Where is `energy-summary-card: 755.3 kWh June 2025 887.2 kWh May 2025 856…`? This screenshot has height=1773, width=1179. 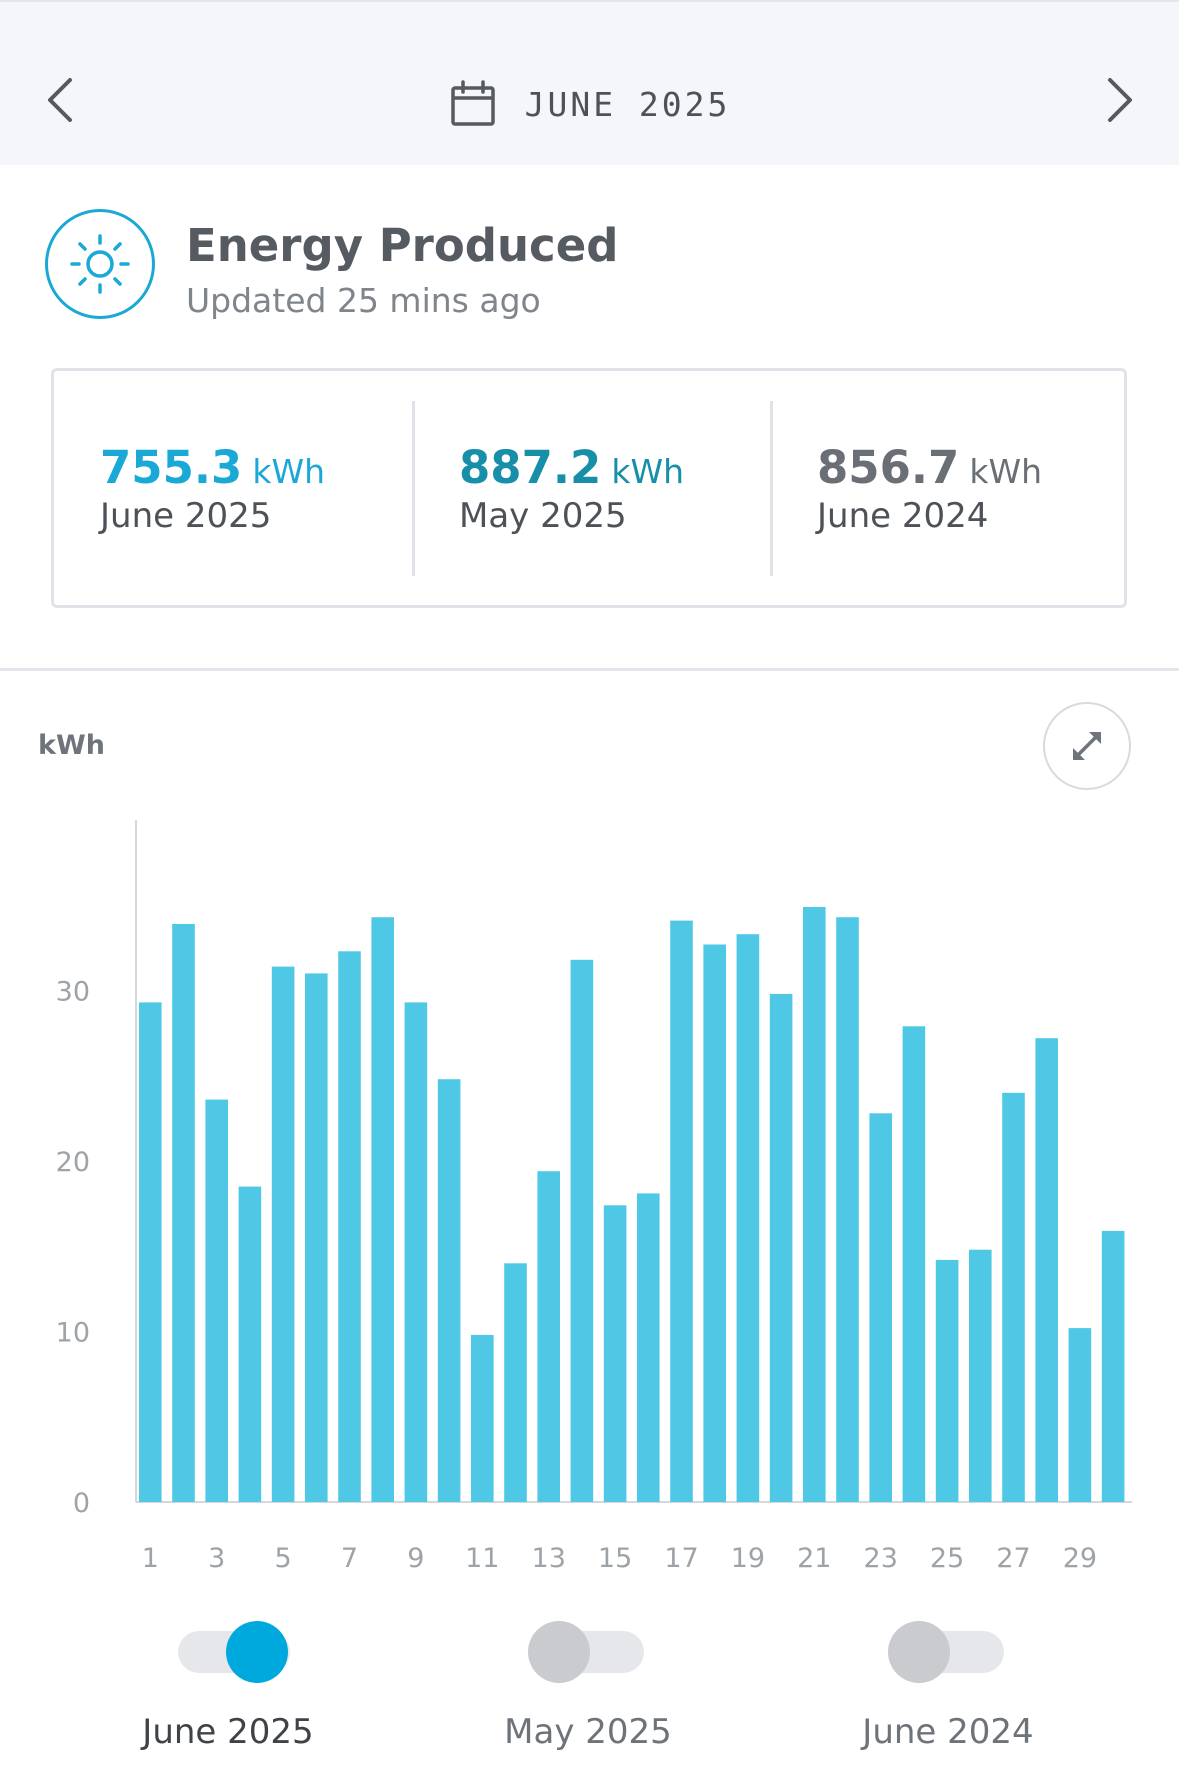
energy-summary-card: 755.3 kWh June 2025 887.2 kWh May 2025 856… is located at coordinates (589, 488).